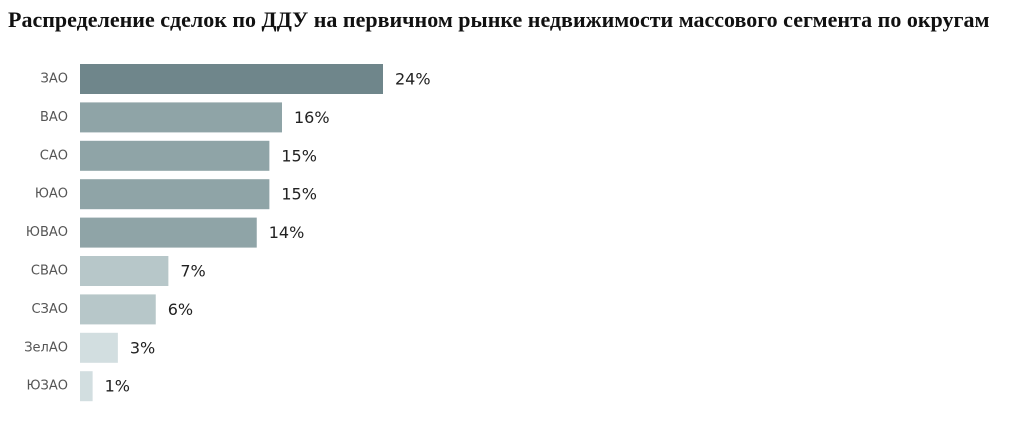 The image size is (1024, 434). I want to click on category-label: СЗАО, so click(49, 309).